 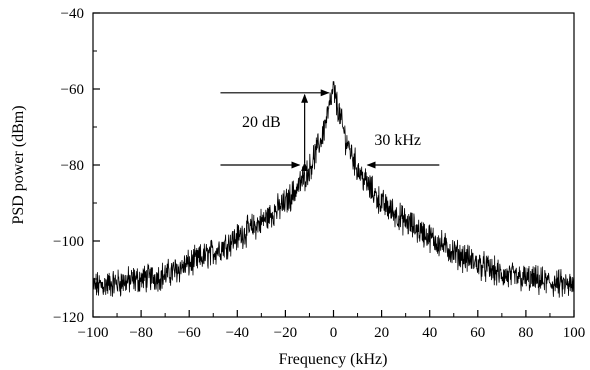 What do you see at coordinates (93, 333) in the screenshot?
I see `x-tick-label: −100` at bounding box center [93, 333].